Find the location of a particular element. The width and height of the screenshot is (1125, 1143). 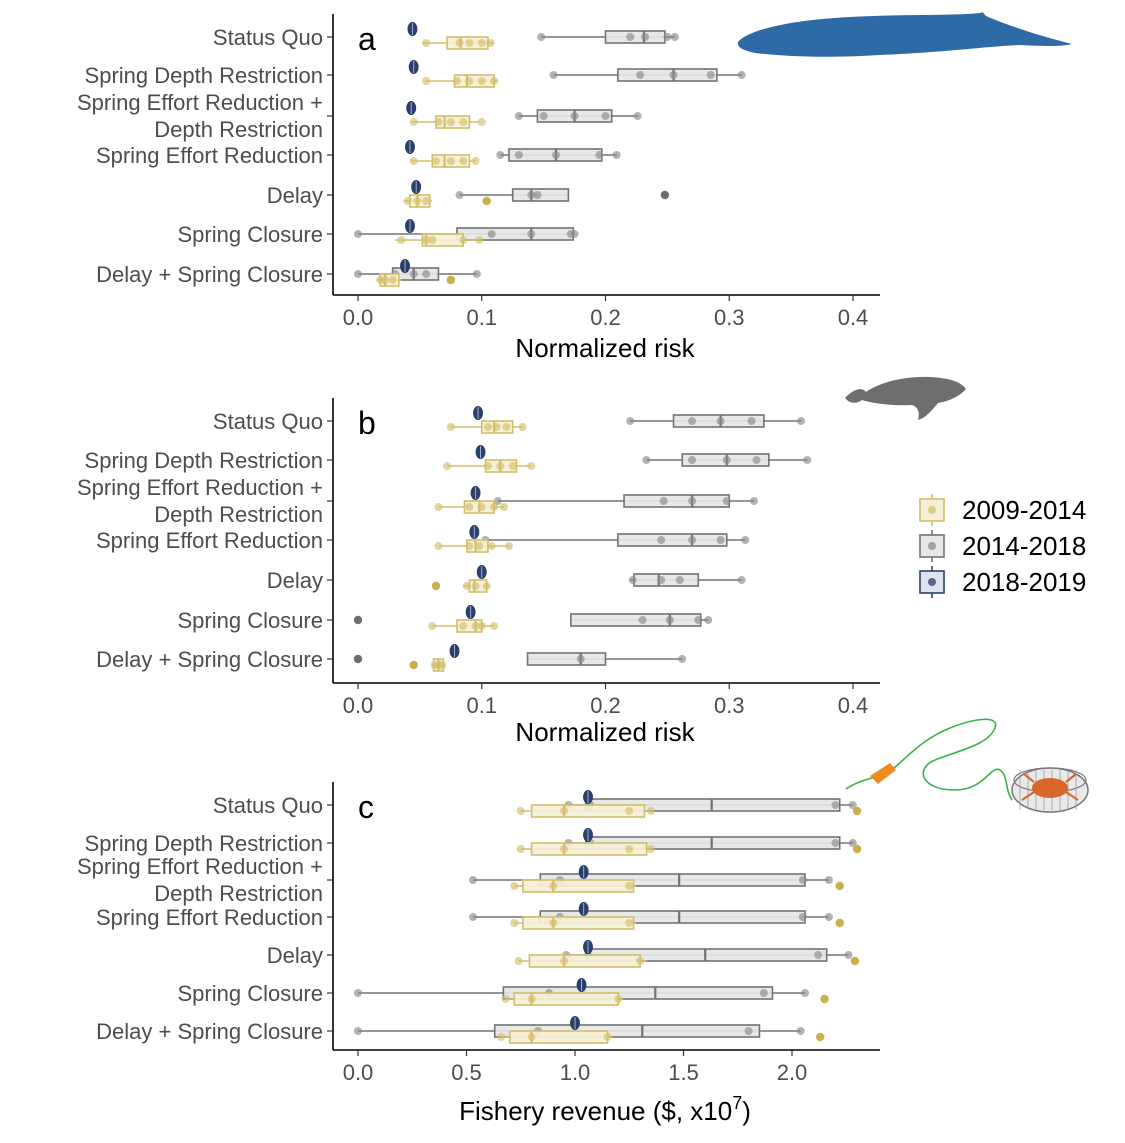

category-label: Status Quo is located at coordinates (268, 421).